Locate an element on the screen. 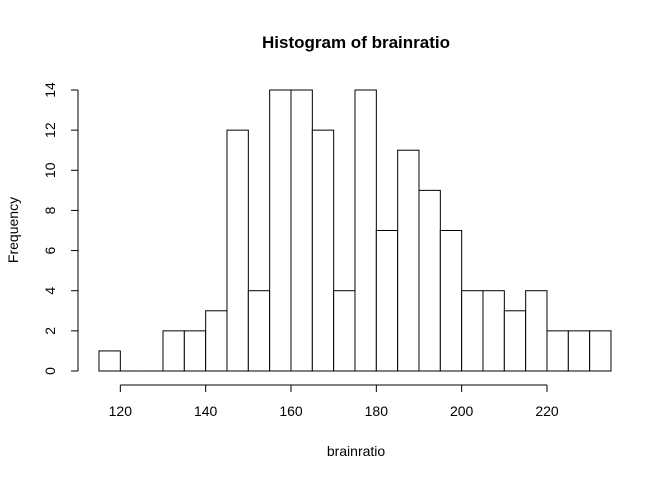  y-tick-label: 4 is located at coordinates (50, 291).